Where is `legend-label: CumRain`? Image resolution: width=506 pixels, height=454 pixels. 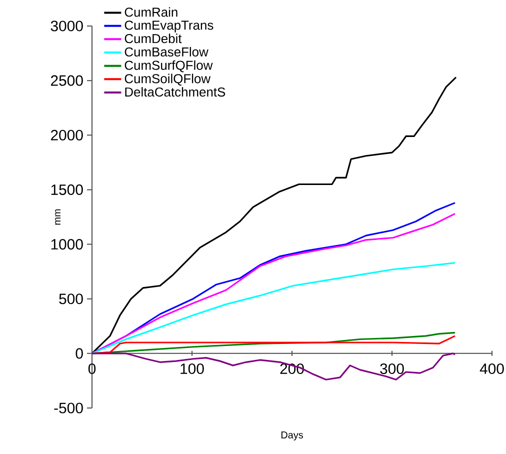 legend-label: CumRain is located at coordinates (151, 12).